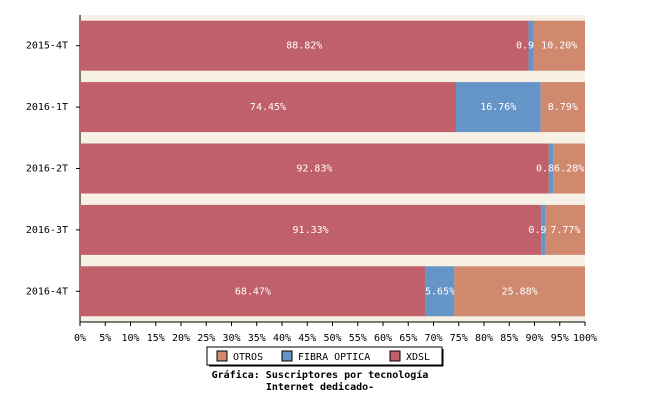 This screenshot has width=650, height=404. What do you see at coordinates (231, 338) in the screenshot?
I see `x-tick-label: 30%` at bounding box center [231, 338].